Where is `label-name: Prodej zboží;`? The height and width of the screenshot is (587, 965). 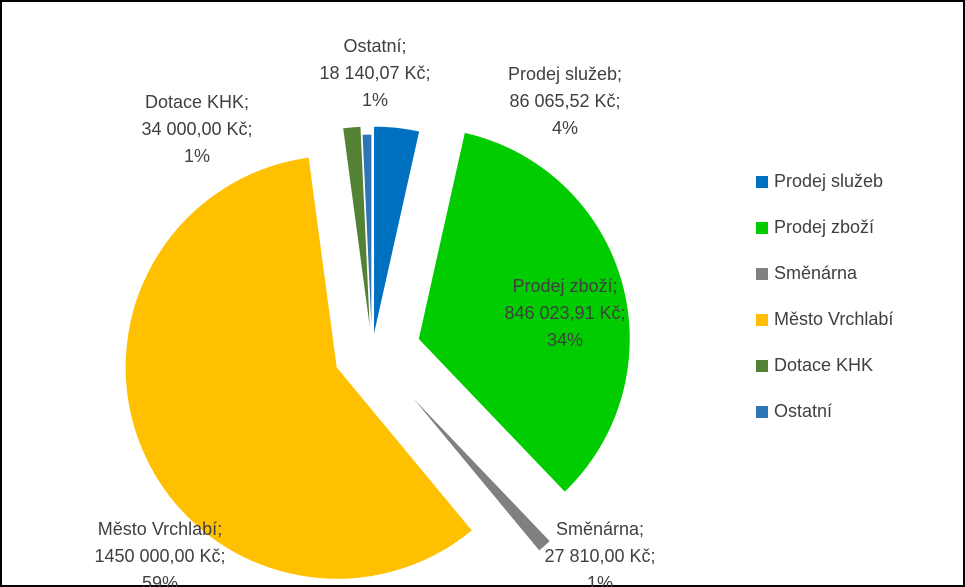
label-name: Prodej zboží; is located at coordinates (564, 286).